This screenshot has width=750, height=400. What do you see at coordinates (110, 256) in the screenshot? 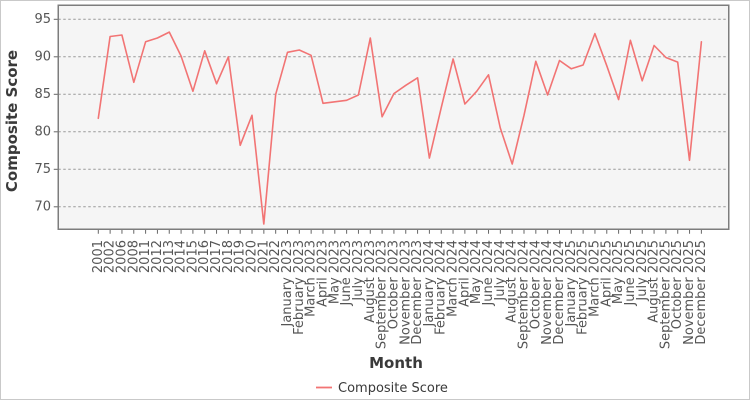
I see `x-tick-label: 2002` at bounding box center [110, 256].